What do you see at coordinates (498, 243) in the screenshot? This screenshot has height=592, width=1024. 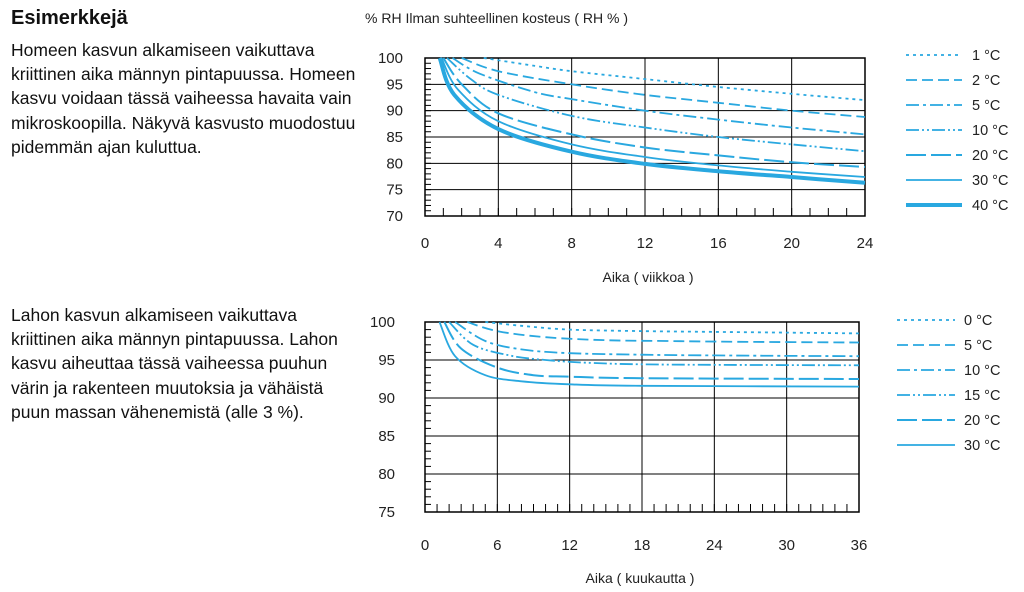 I see `x-tick-label: 4` at bounding box center [498, 243].